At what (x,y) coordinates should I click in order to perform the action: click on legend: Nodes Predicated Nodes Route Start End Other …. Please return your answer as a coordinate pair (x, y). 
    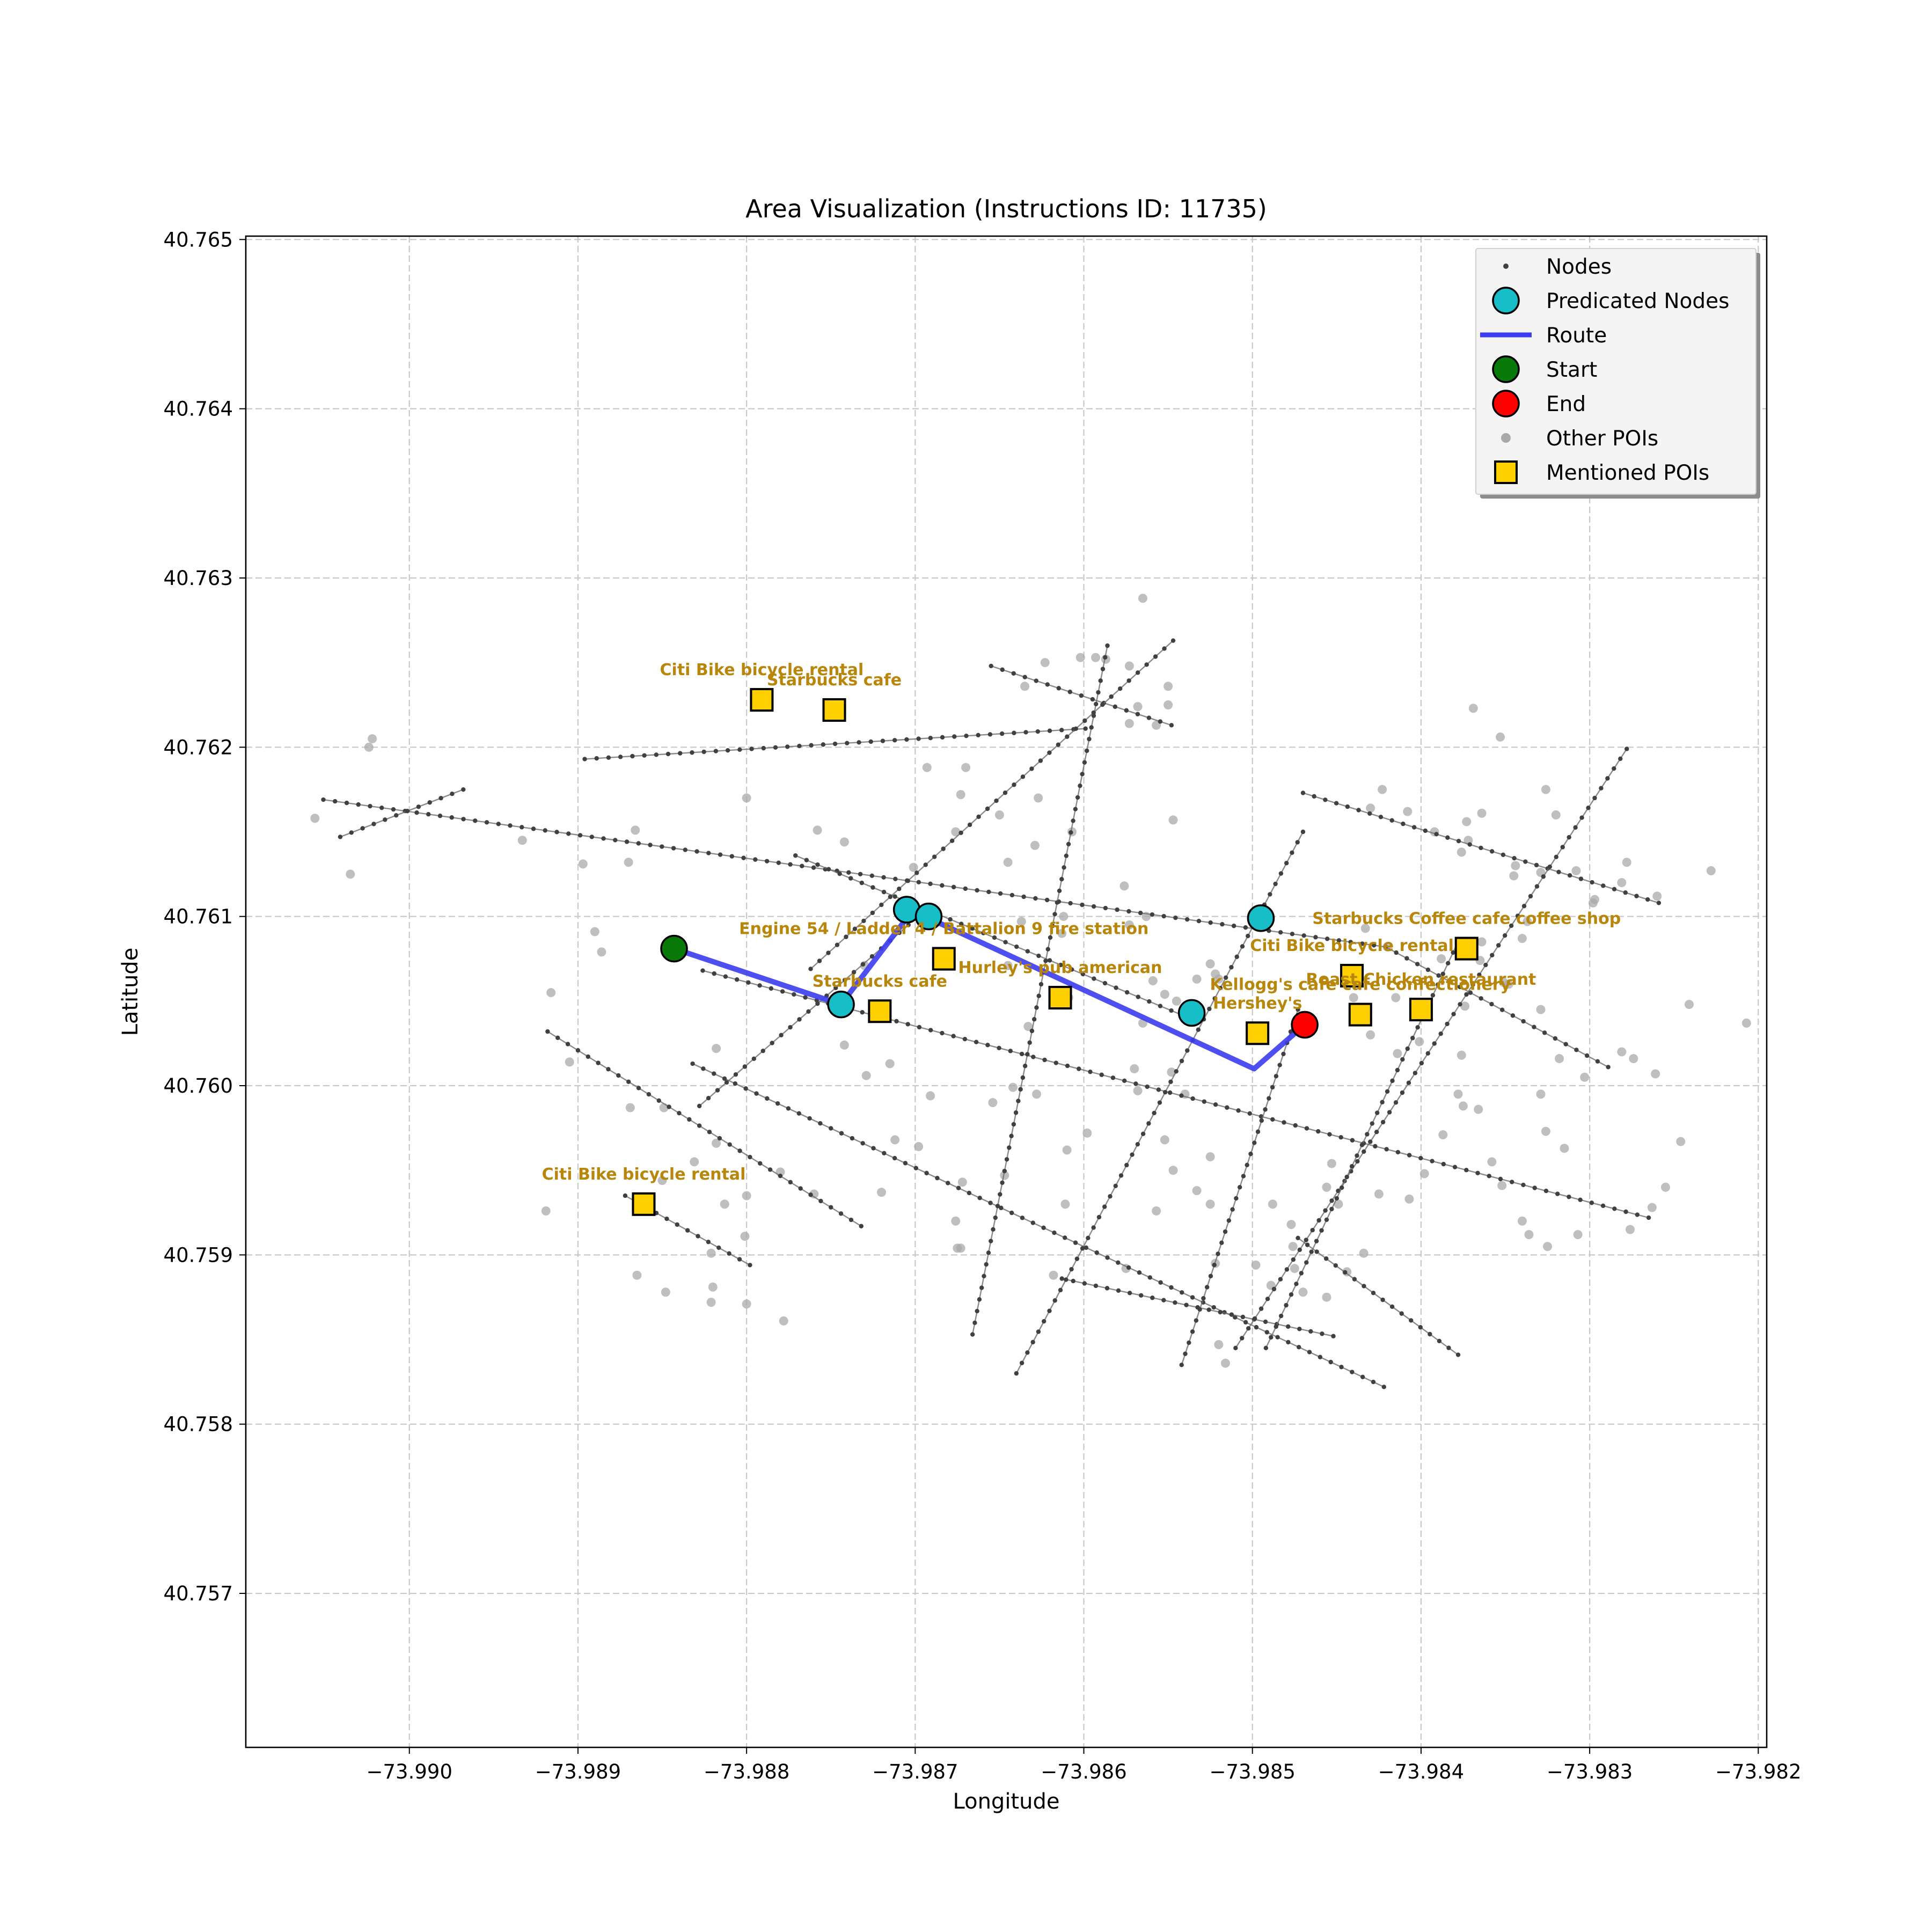
    Looking at the image, I should click on (1617, 373).